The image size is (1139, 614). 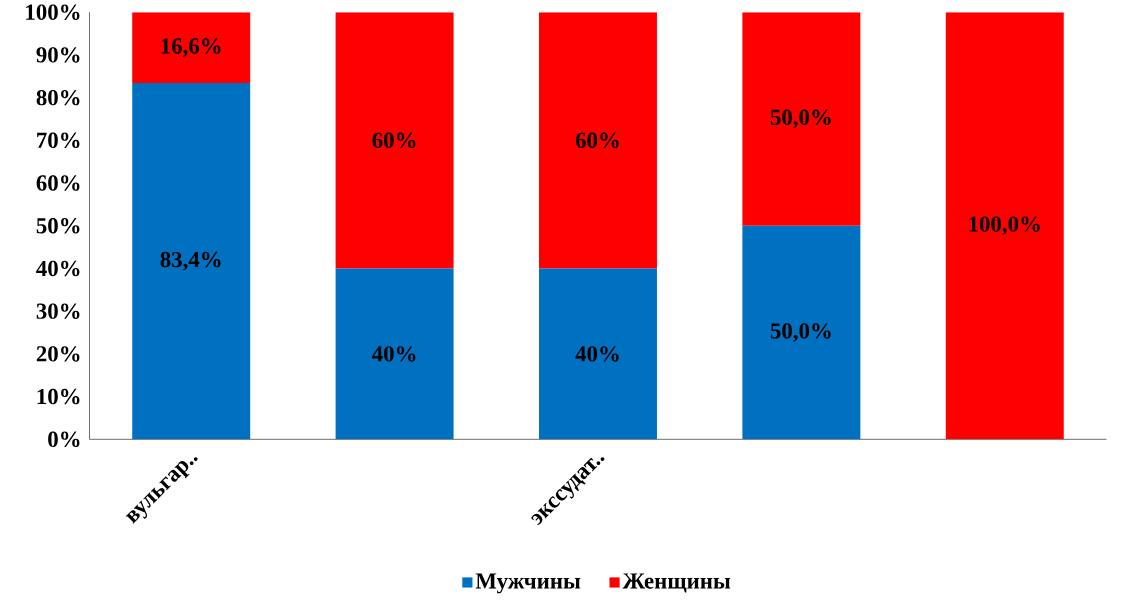 I want to click on y-tick-label: 70%, so click(x=58, y=140).